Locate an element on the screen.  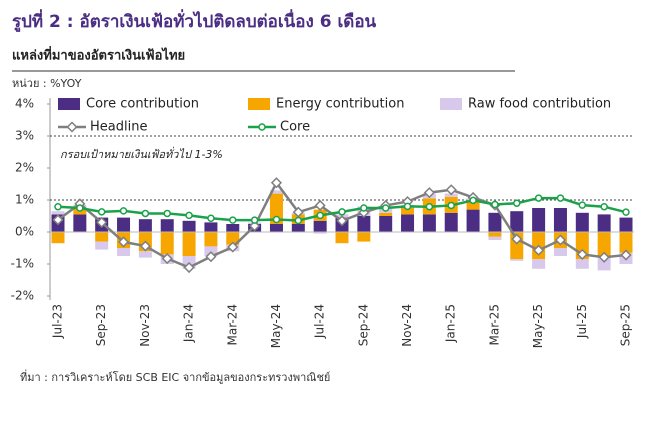
x-tick-label: Mar-25 is located at coordinates (494, 324).